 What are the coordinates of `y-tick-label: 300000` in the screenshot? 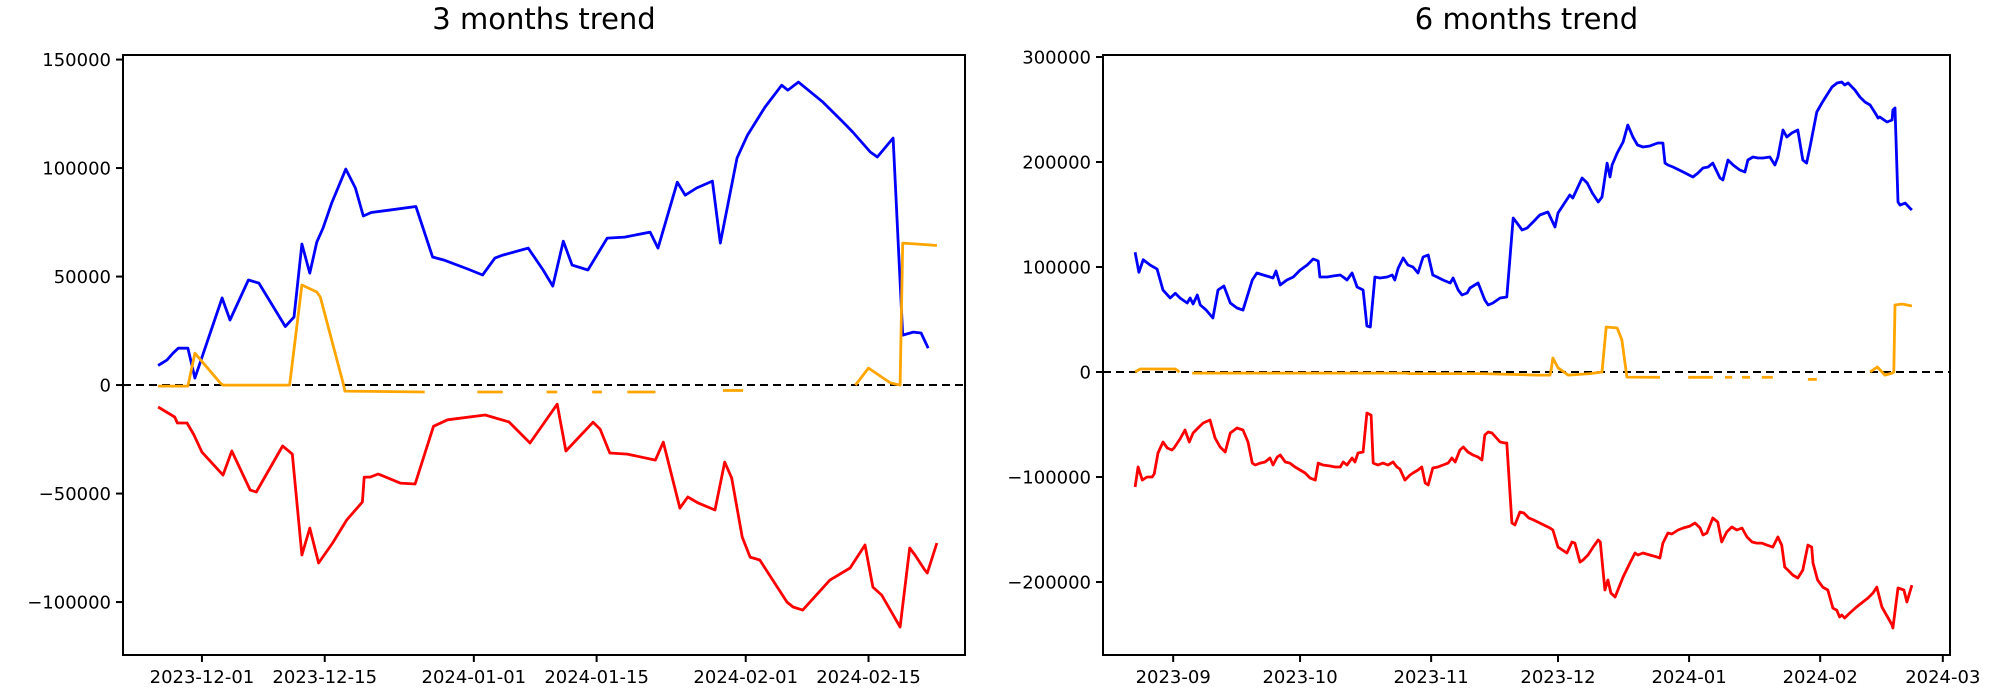 It's located at (1056, 57).